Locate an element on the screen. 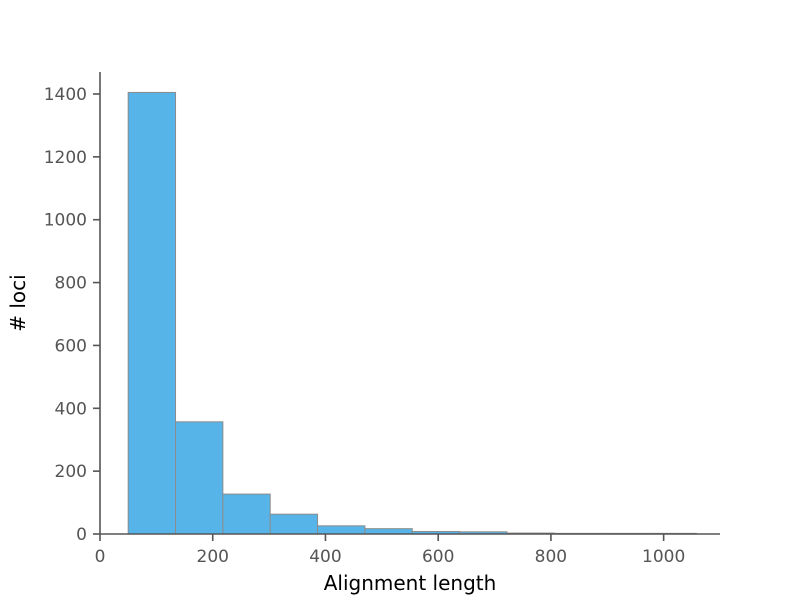 This screenshot has height=600, width=800. y-tick-label: 200 is located at coordinates (71, 472).